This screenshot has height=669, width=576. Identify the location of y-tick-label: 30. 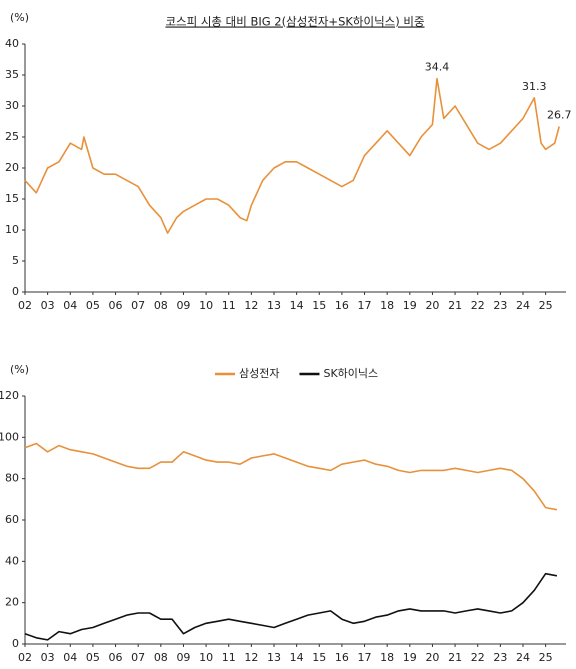
(12, 105).